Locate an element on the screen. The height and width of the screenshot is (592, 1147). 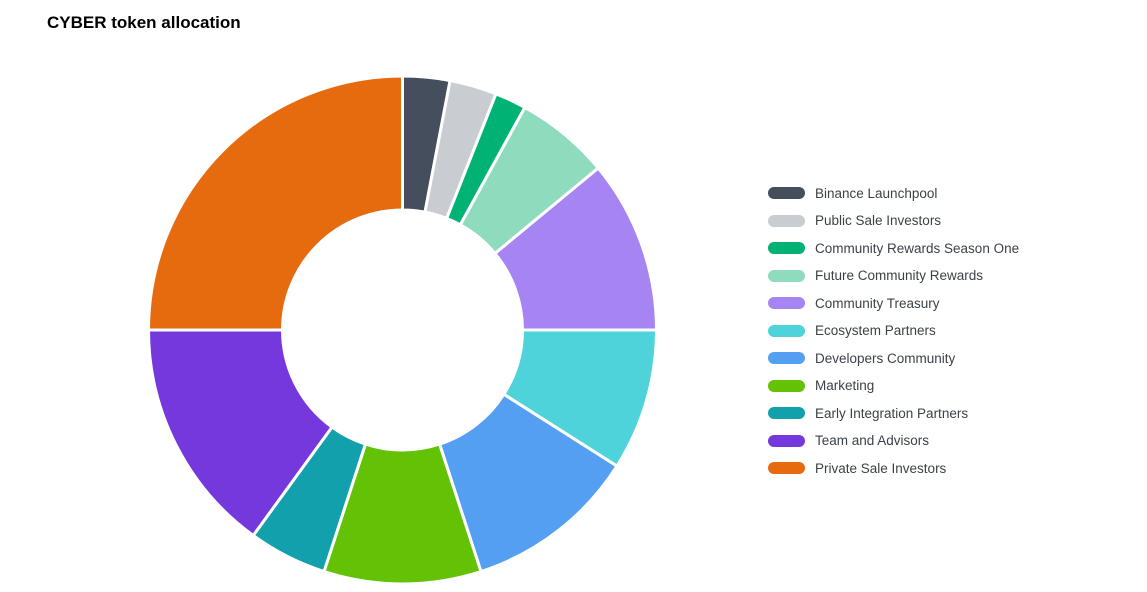
legend-item-private-sale-investors: Private Sale Investors is located at coordinates (893, 468).